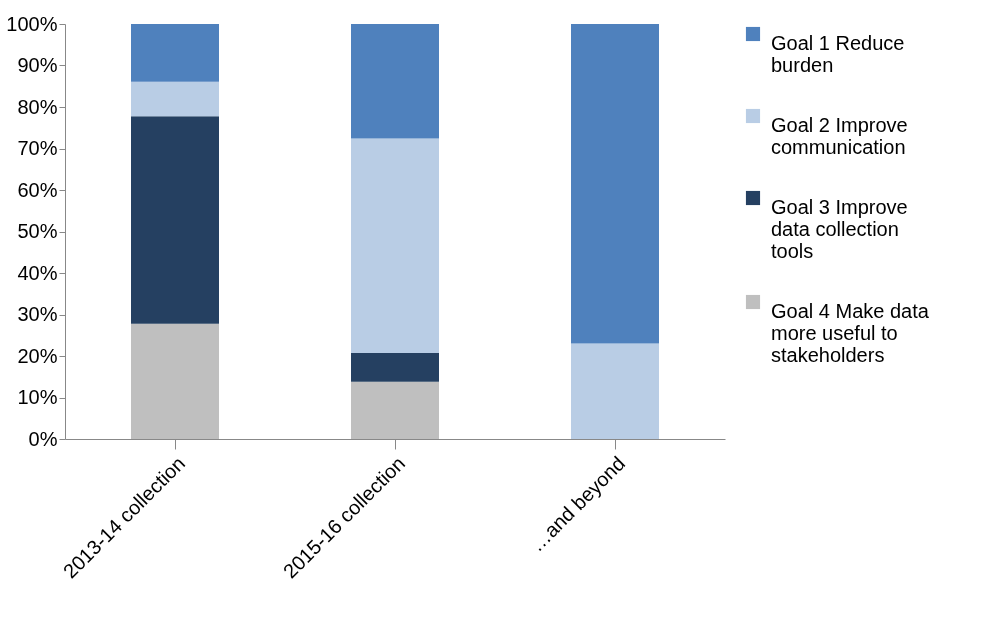 Image resolution: width=1006 pixels, height=634 pixels. Describe the element at coordinates (838, 54) in the screenshot. I see `legend-label: Goal 1 Reduce burden` at that location.